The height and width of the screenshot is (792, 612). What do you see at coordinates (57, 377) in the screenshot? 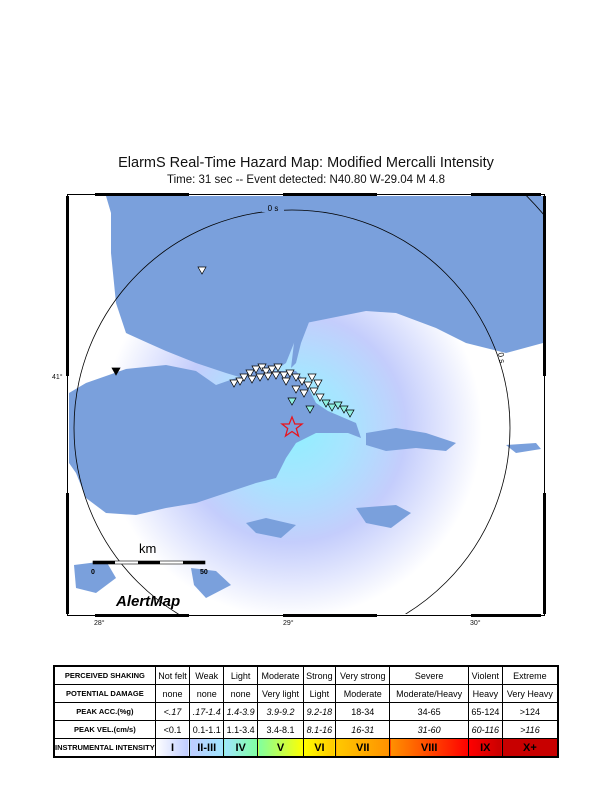
I see `lat-tick-41: 41°` at bounding box center [57, 377].